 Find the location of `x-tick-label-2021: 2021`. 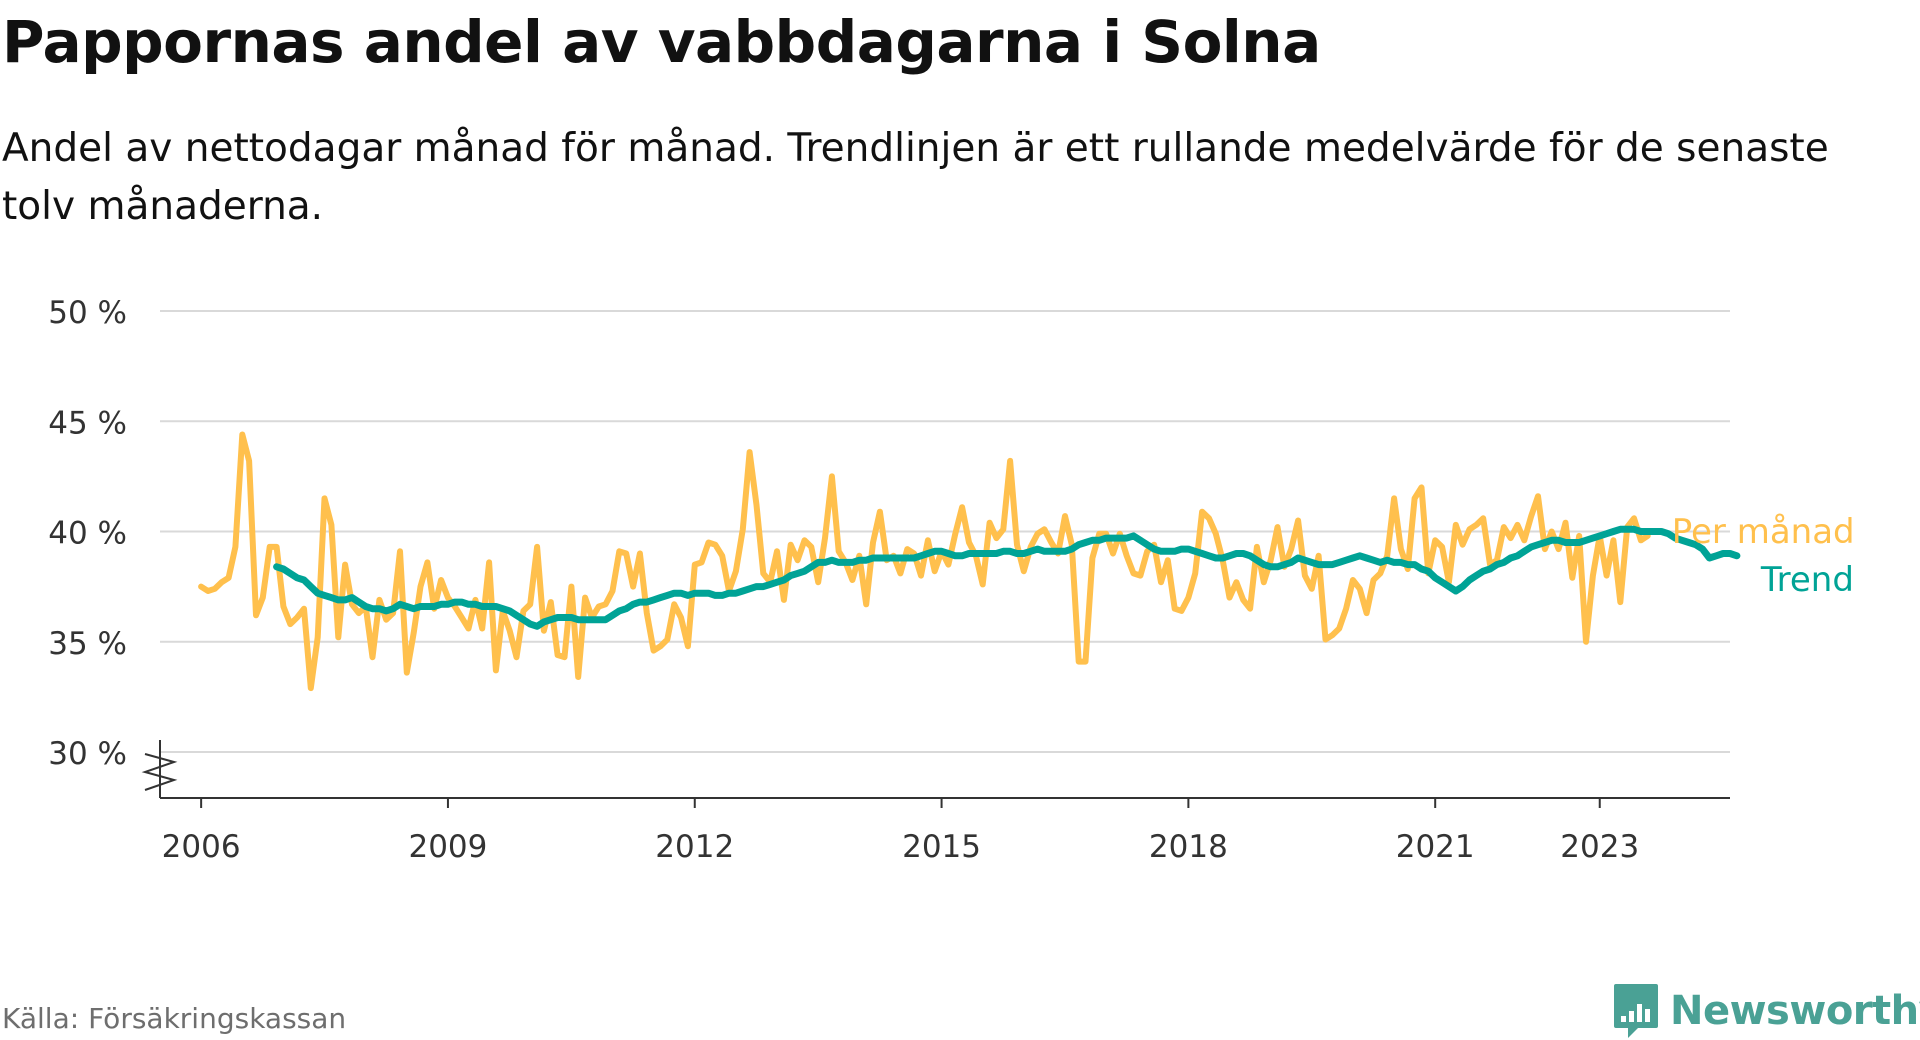

x-tick-label-2021: 2021 is located at coordinates (1435, 847).